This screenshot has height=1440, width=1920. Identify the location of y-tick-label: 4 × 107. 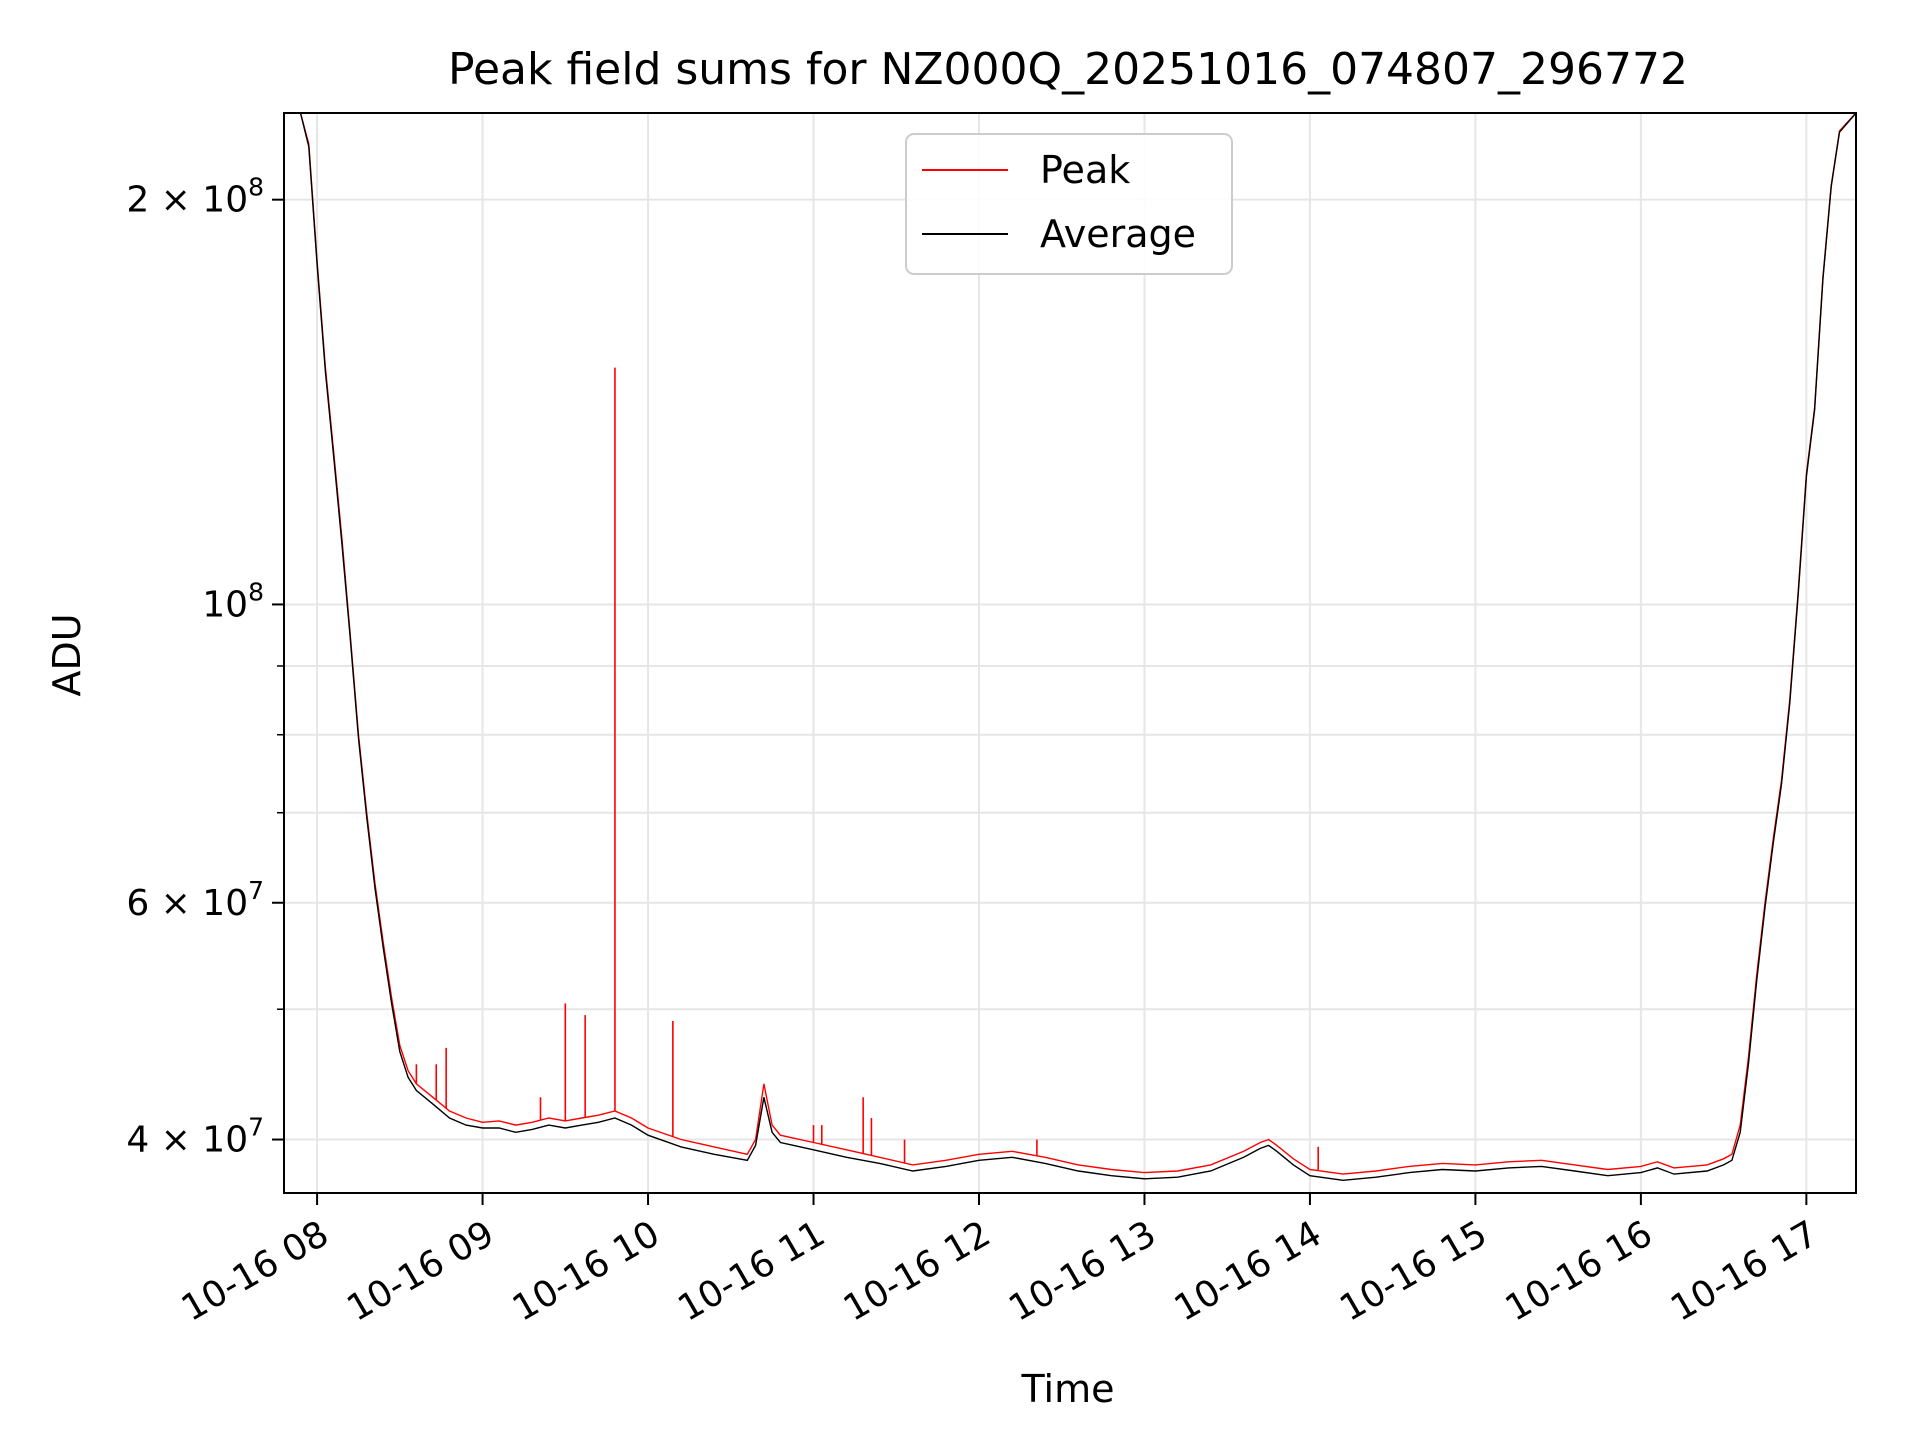
(195, 1137).